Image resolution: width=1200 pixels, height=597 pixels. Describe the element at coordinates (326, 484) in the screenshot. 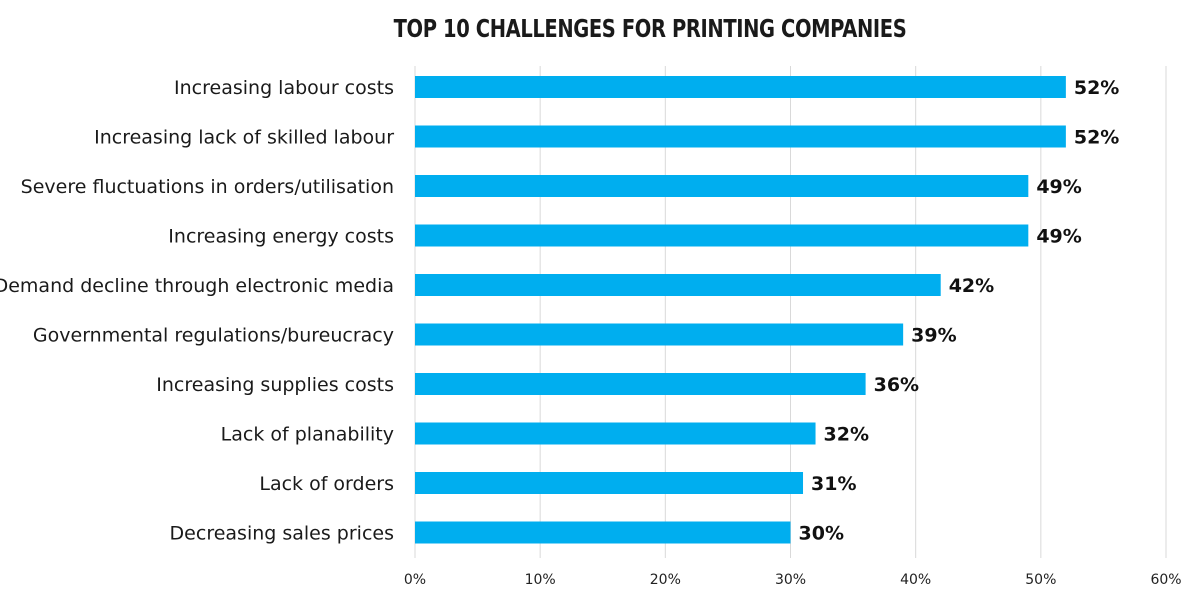

I see `category-label-8: Lack of orders` at that location.